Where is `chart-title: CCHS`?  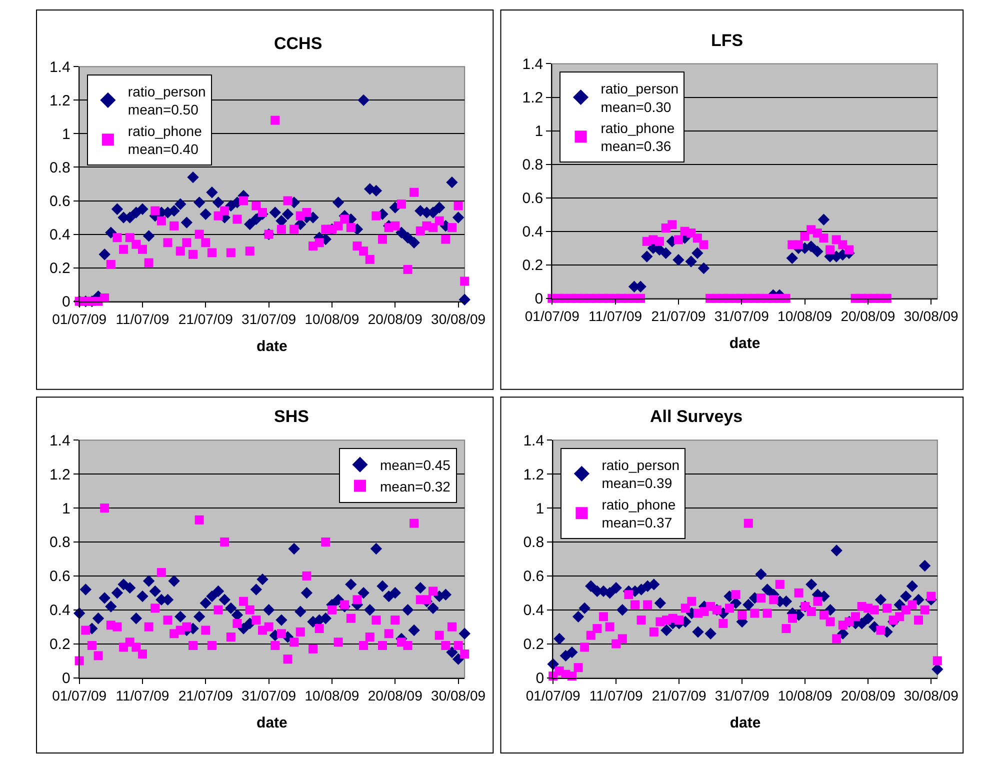 chart-title: CCHS is located at coordinates (298, 43).